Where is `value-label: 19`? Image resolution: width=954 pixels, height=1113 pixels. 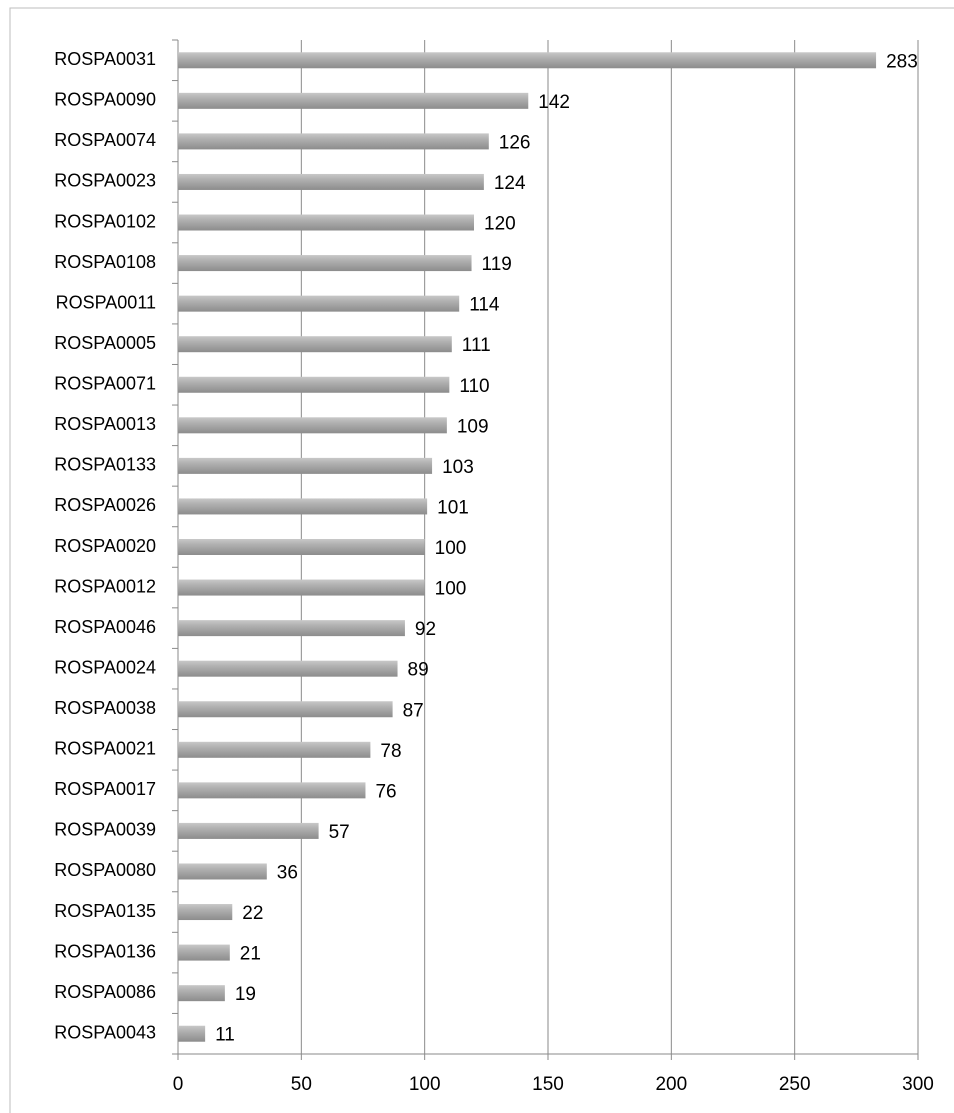
value-label: 19 is located at coordinates (245, 994).